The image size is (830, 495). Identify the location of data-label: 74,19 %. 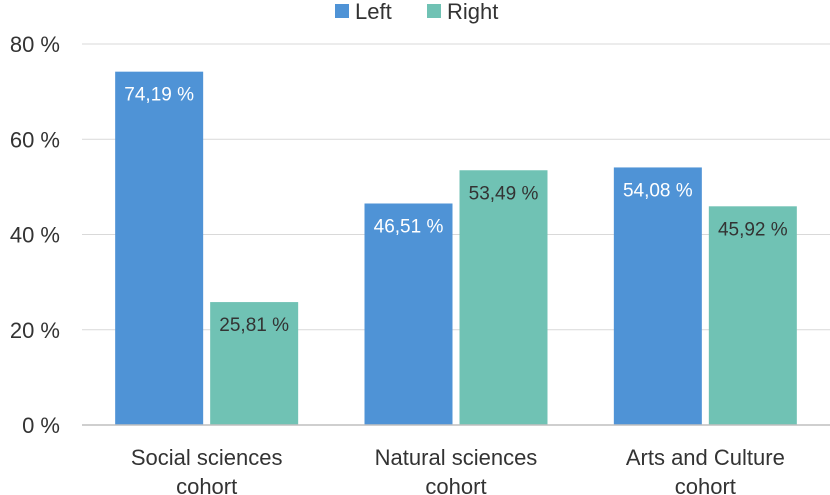
(159, 95).